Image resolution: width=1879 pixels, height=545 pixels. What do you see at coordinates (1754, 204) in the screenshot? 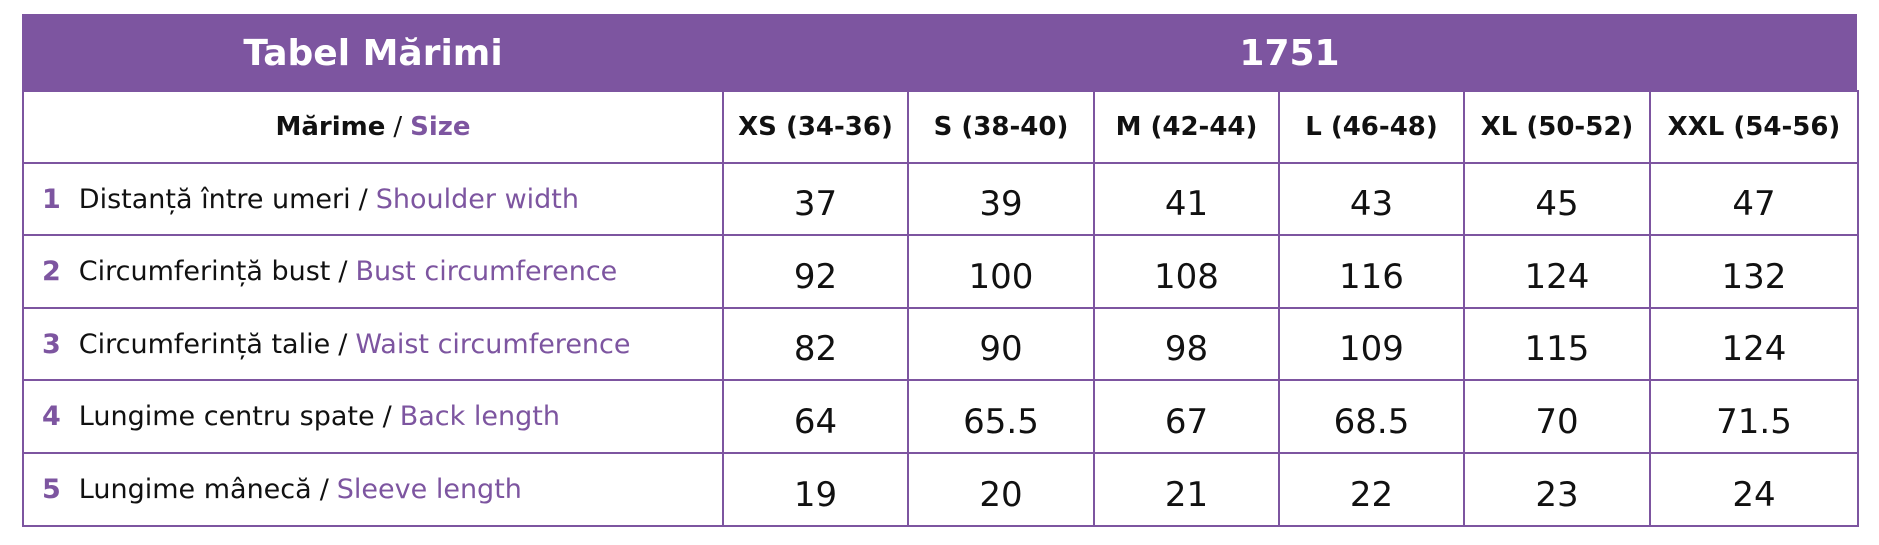
I see `value: 47` at bounding box center [1754, 204].